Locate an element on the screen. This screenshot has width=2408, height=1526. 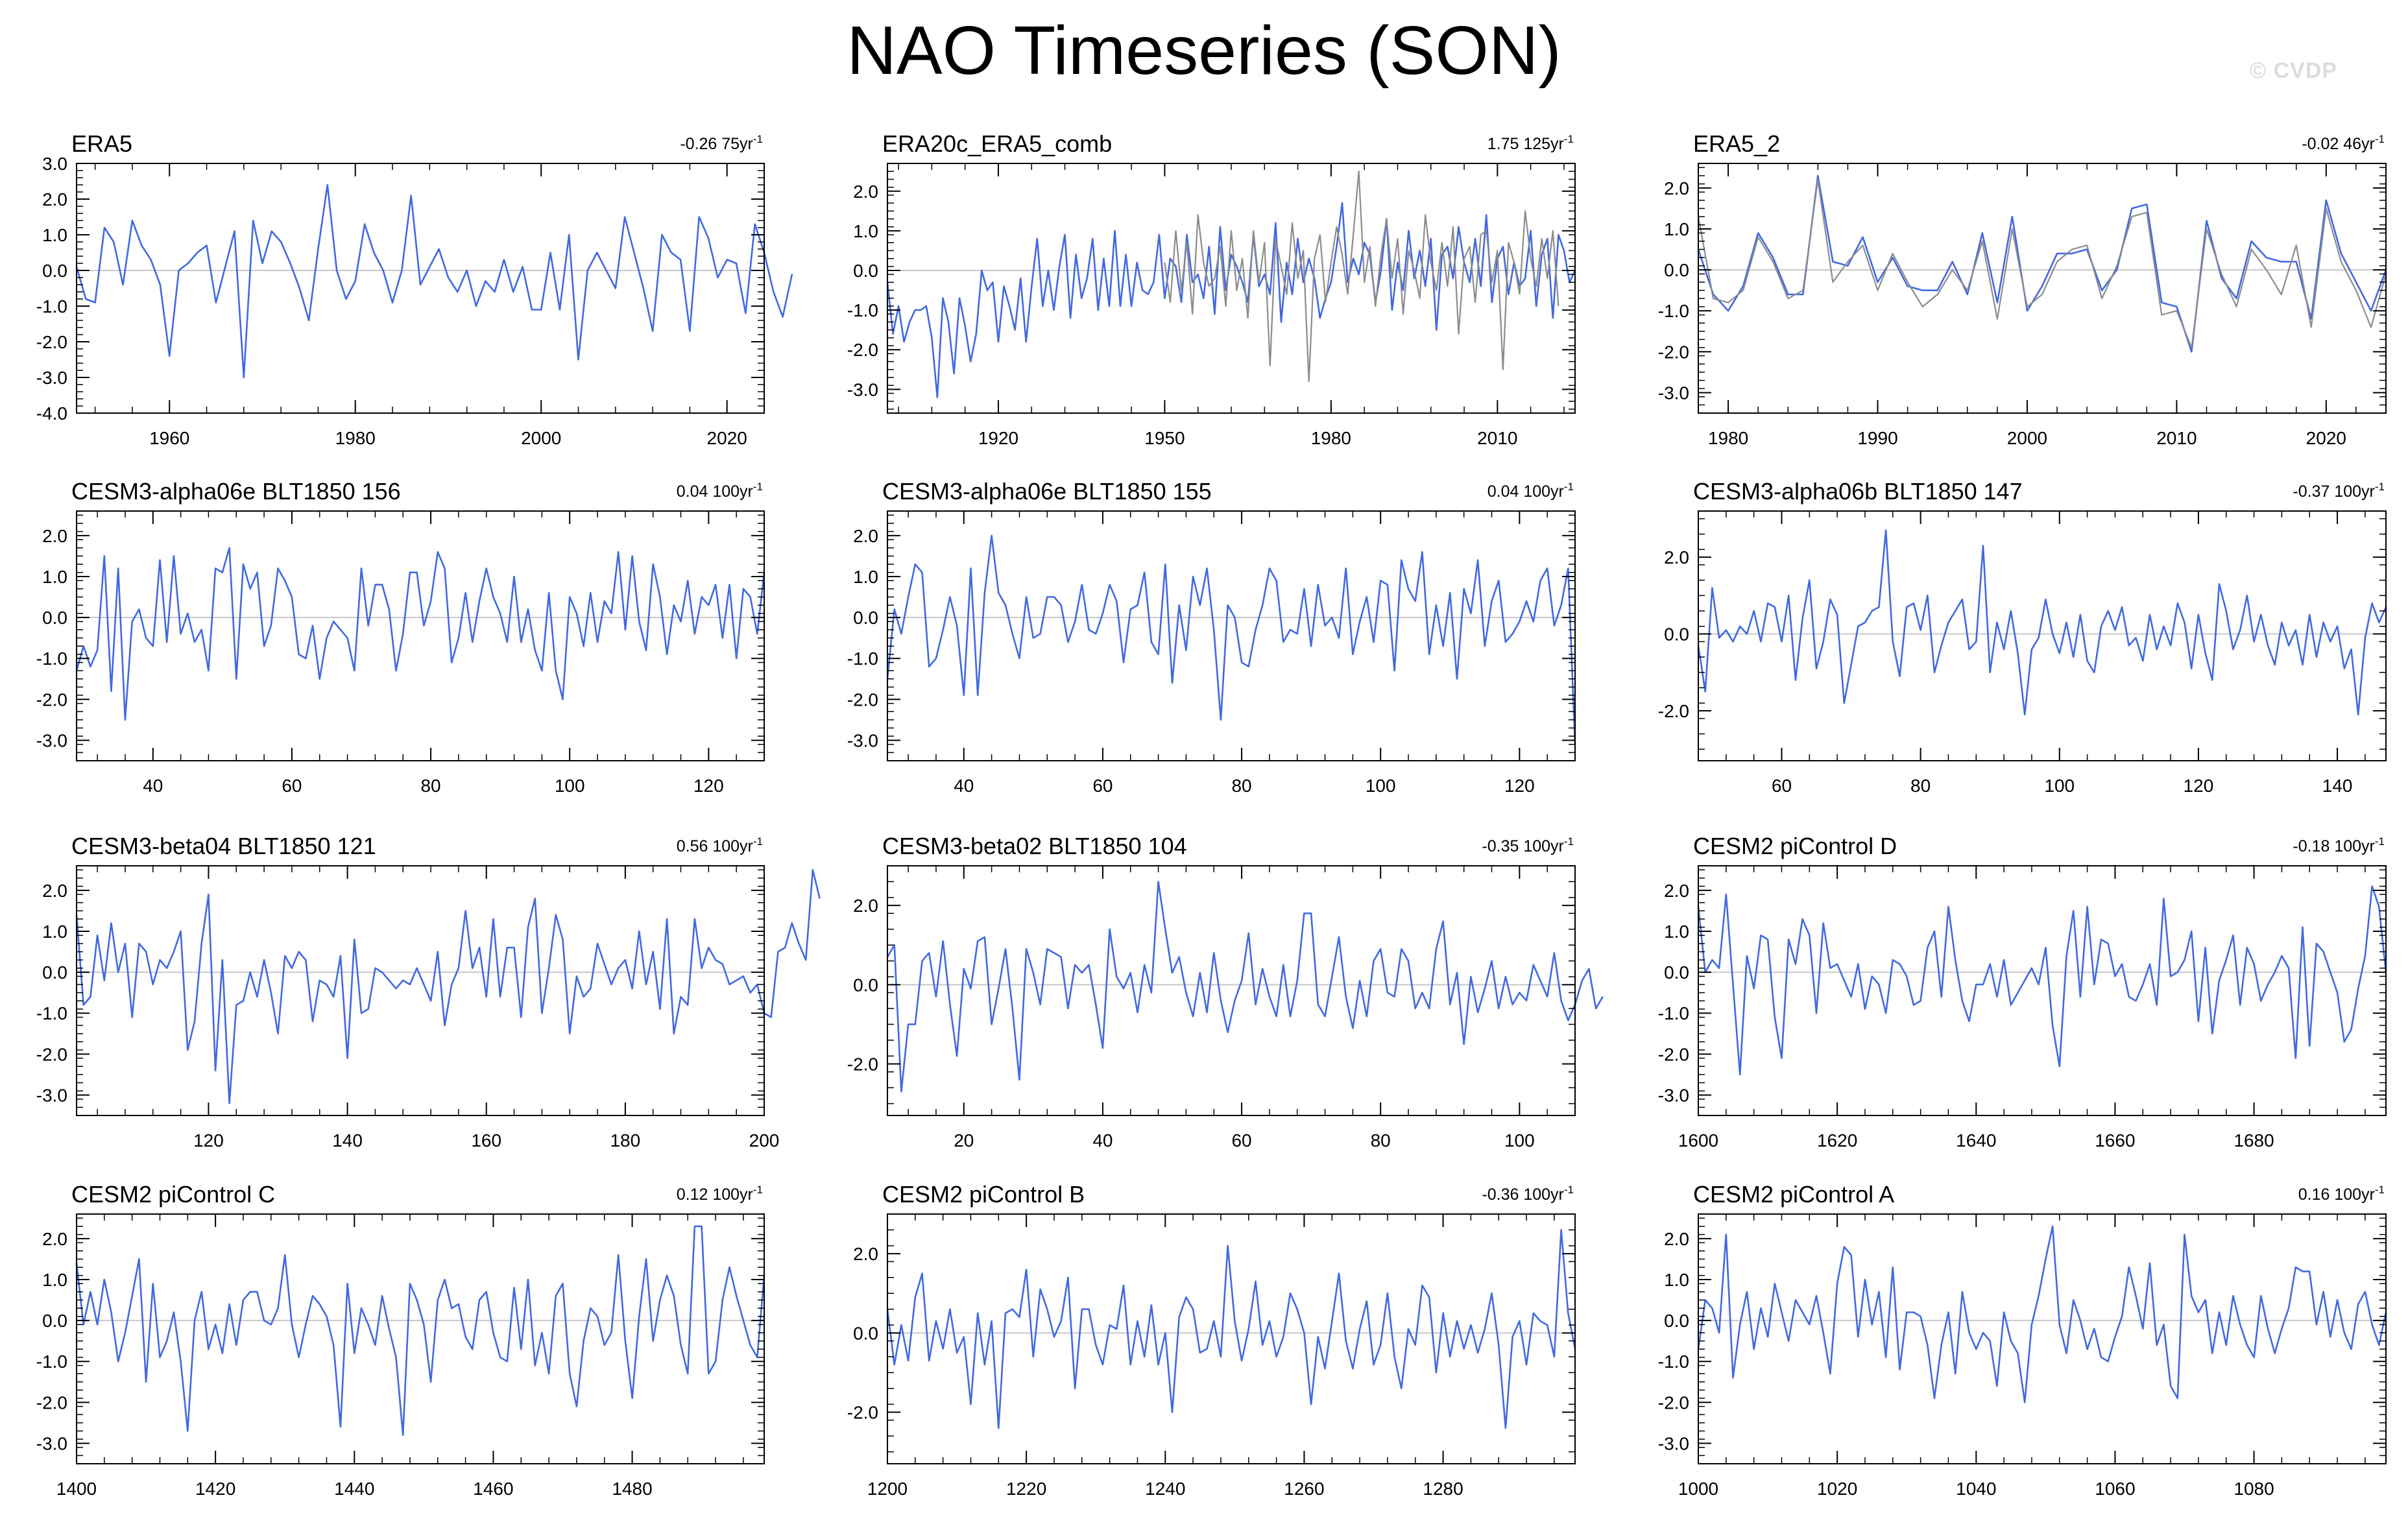
x-tick-label: 2000 is located at coordinates (541, 438).